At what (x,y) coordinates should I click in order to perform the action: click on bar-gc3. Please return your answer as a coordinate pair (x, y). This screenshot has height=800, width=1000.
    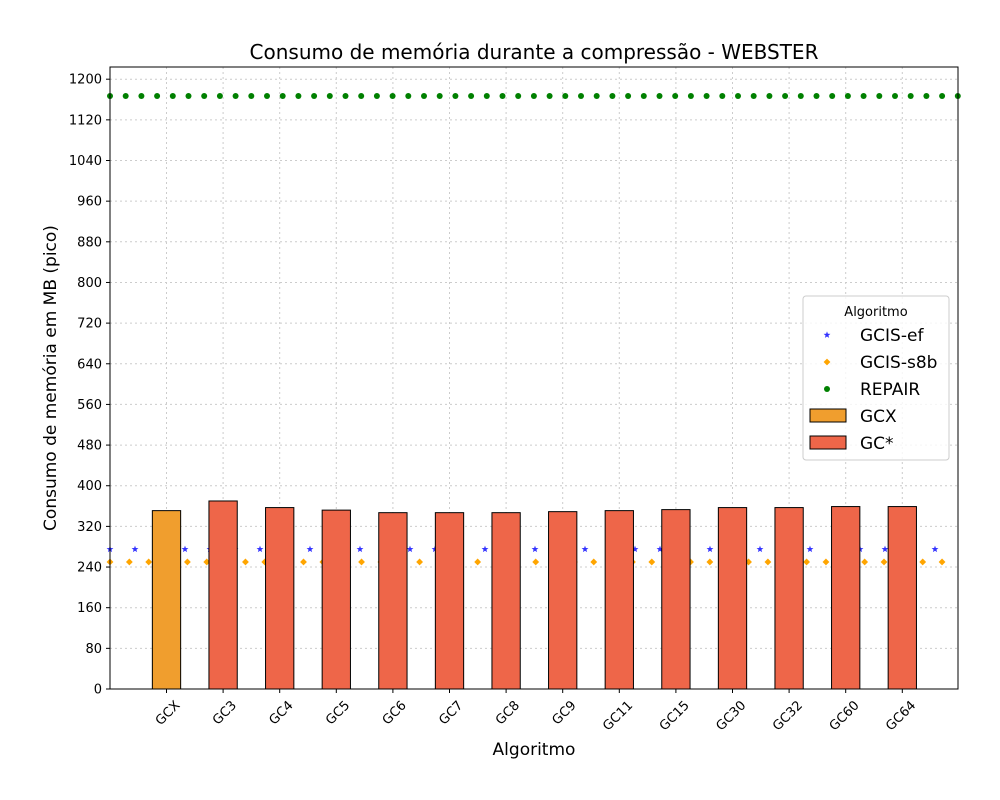
    Looking at the image, I should click on (223, 595).